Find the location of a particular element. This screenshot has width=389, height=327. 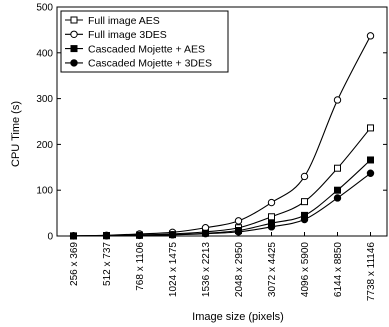

legend-label: Cascaded Mojette + AES is located at coordinates (146, 49).